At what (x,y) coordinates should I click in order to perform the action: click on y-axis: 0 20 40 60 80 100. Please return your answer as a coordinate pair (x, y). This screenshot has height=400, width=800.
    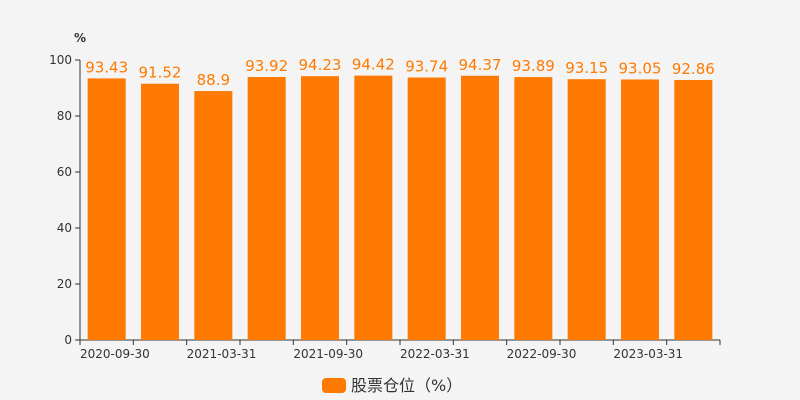
    Looking at the image, I should click on (65, 200).